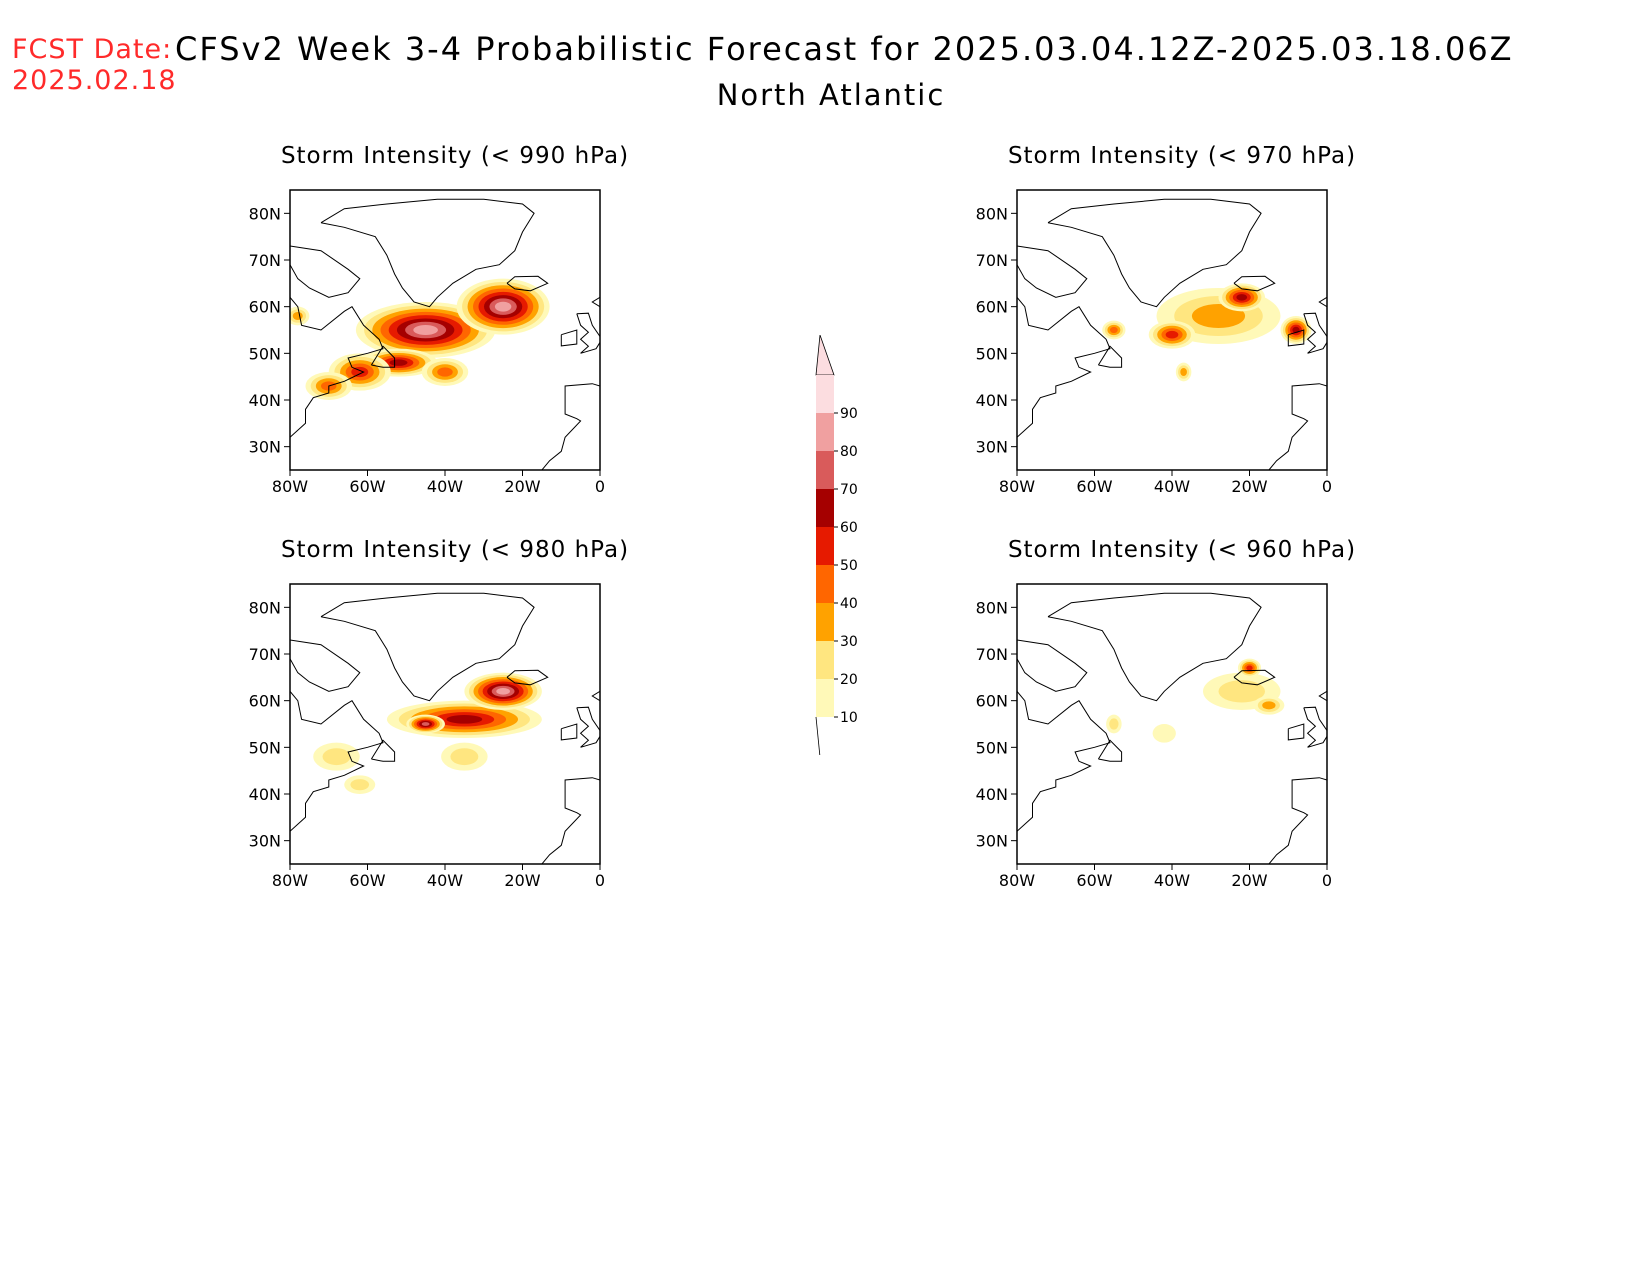 Image resolution: width=1650 pixels, height=1275 pixels. I want to click on forecast-date-label: FCST Date:, so click(92, 49).